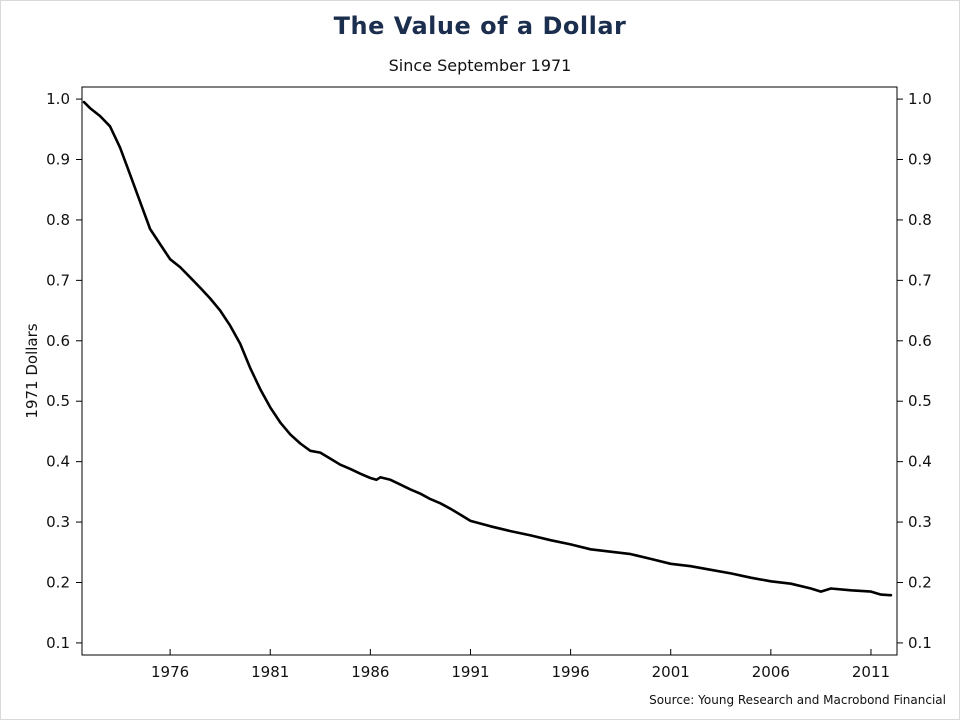 Image resolution: width=960 pixels, height=720 pixels. Describe the element at coordinates (920, 99) in the screenshot. I see `y-tick-label-right: 1.0` at that location.